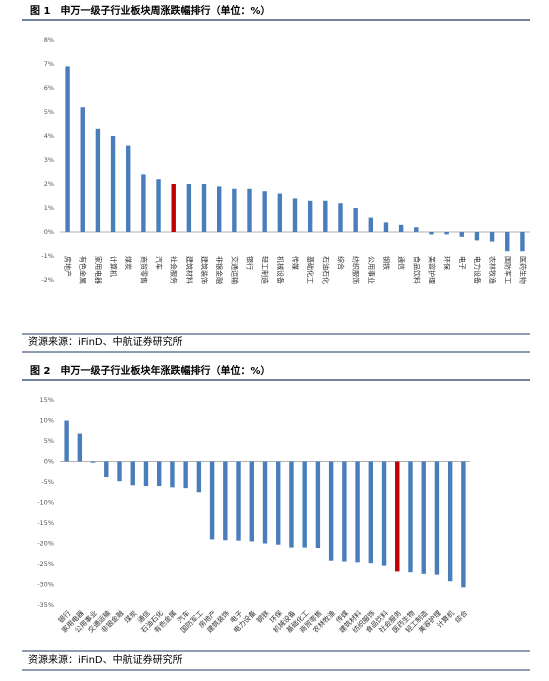 This screenshot has height=681, width=549. What do you see at coordinates (250, 263) in the screenshot?
I see `x-tick-label: 银行` at bounding box center [250, 263].